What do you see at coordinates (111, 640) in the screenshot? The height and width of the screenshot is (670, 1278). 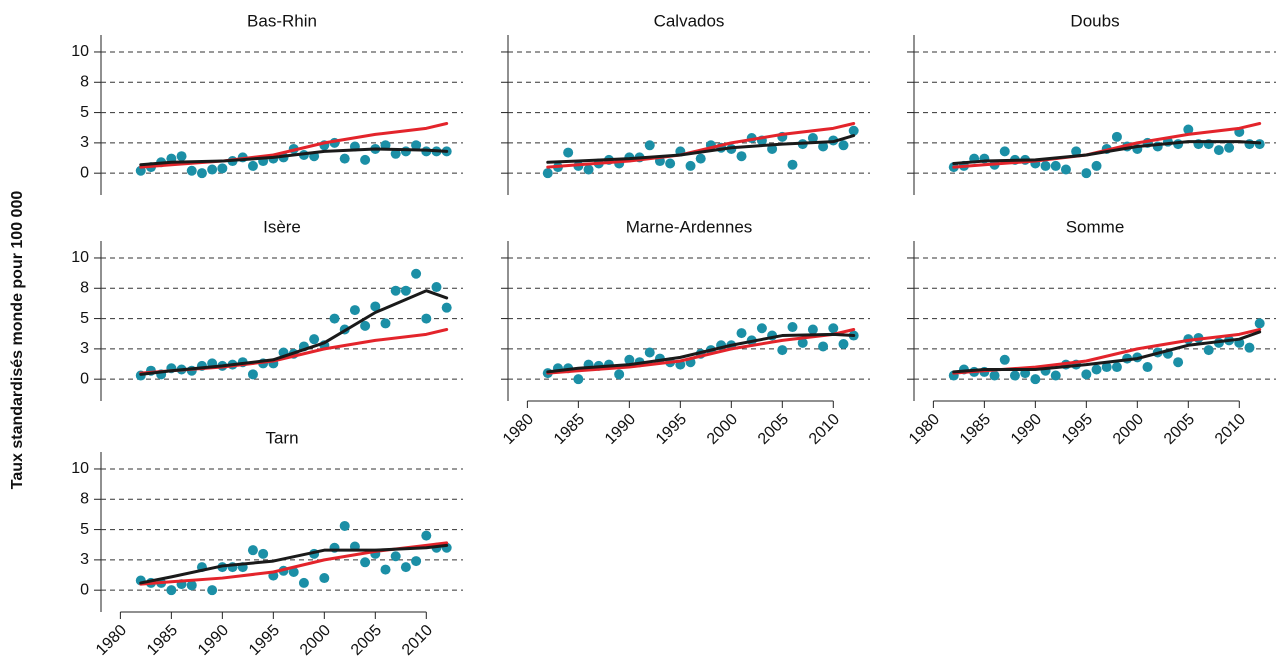 I see `x-tick-label: 1980` at bounding box center [111, 640].